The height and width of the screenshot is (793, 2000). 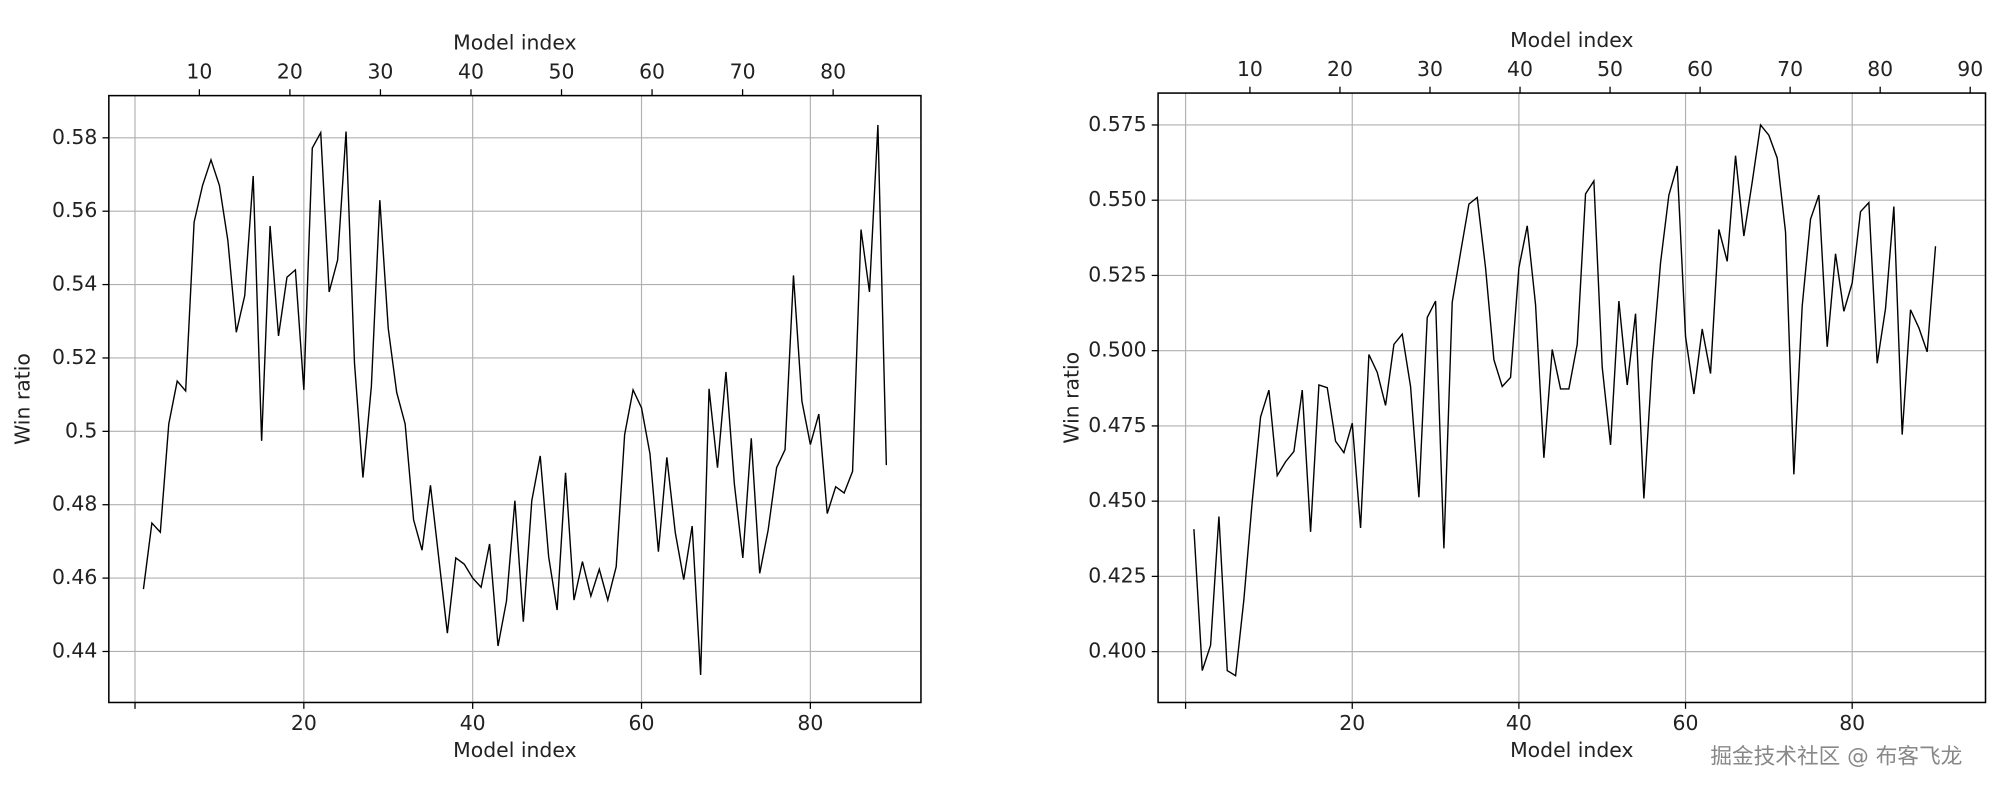 I want to click on y-tick-label: 0.475, so click(x=1117, y=425).